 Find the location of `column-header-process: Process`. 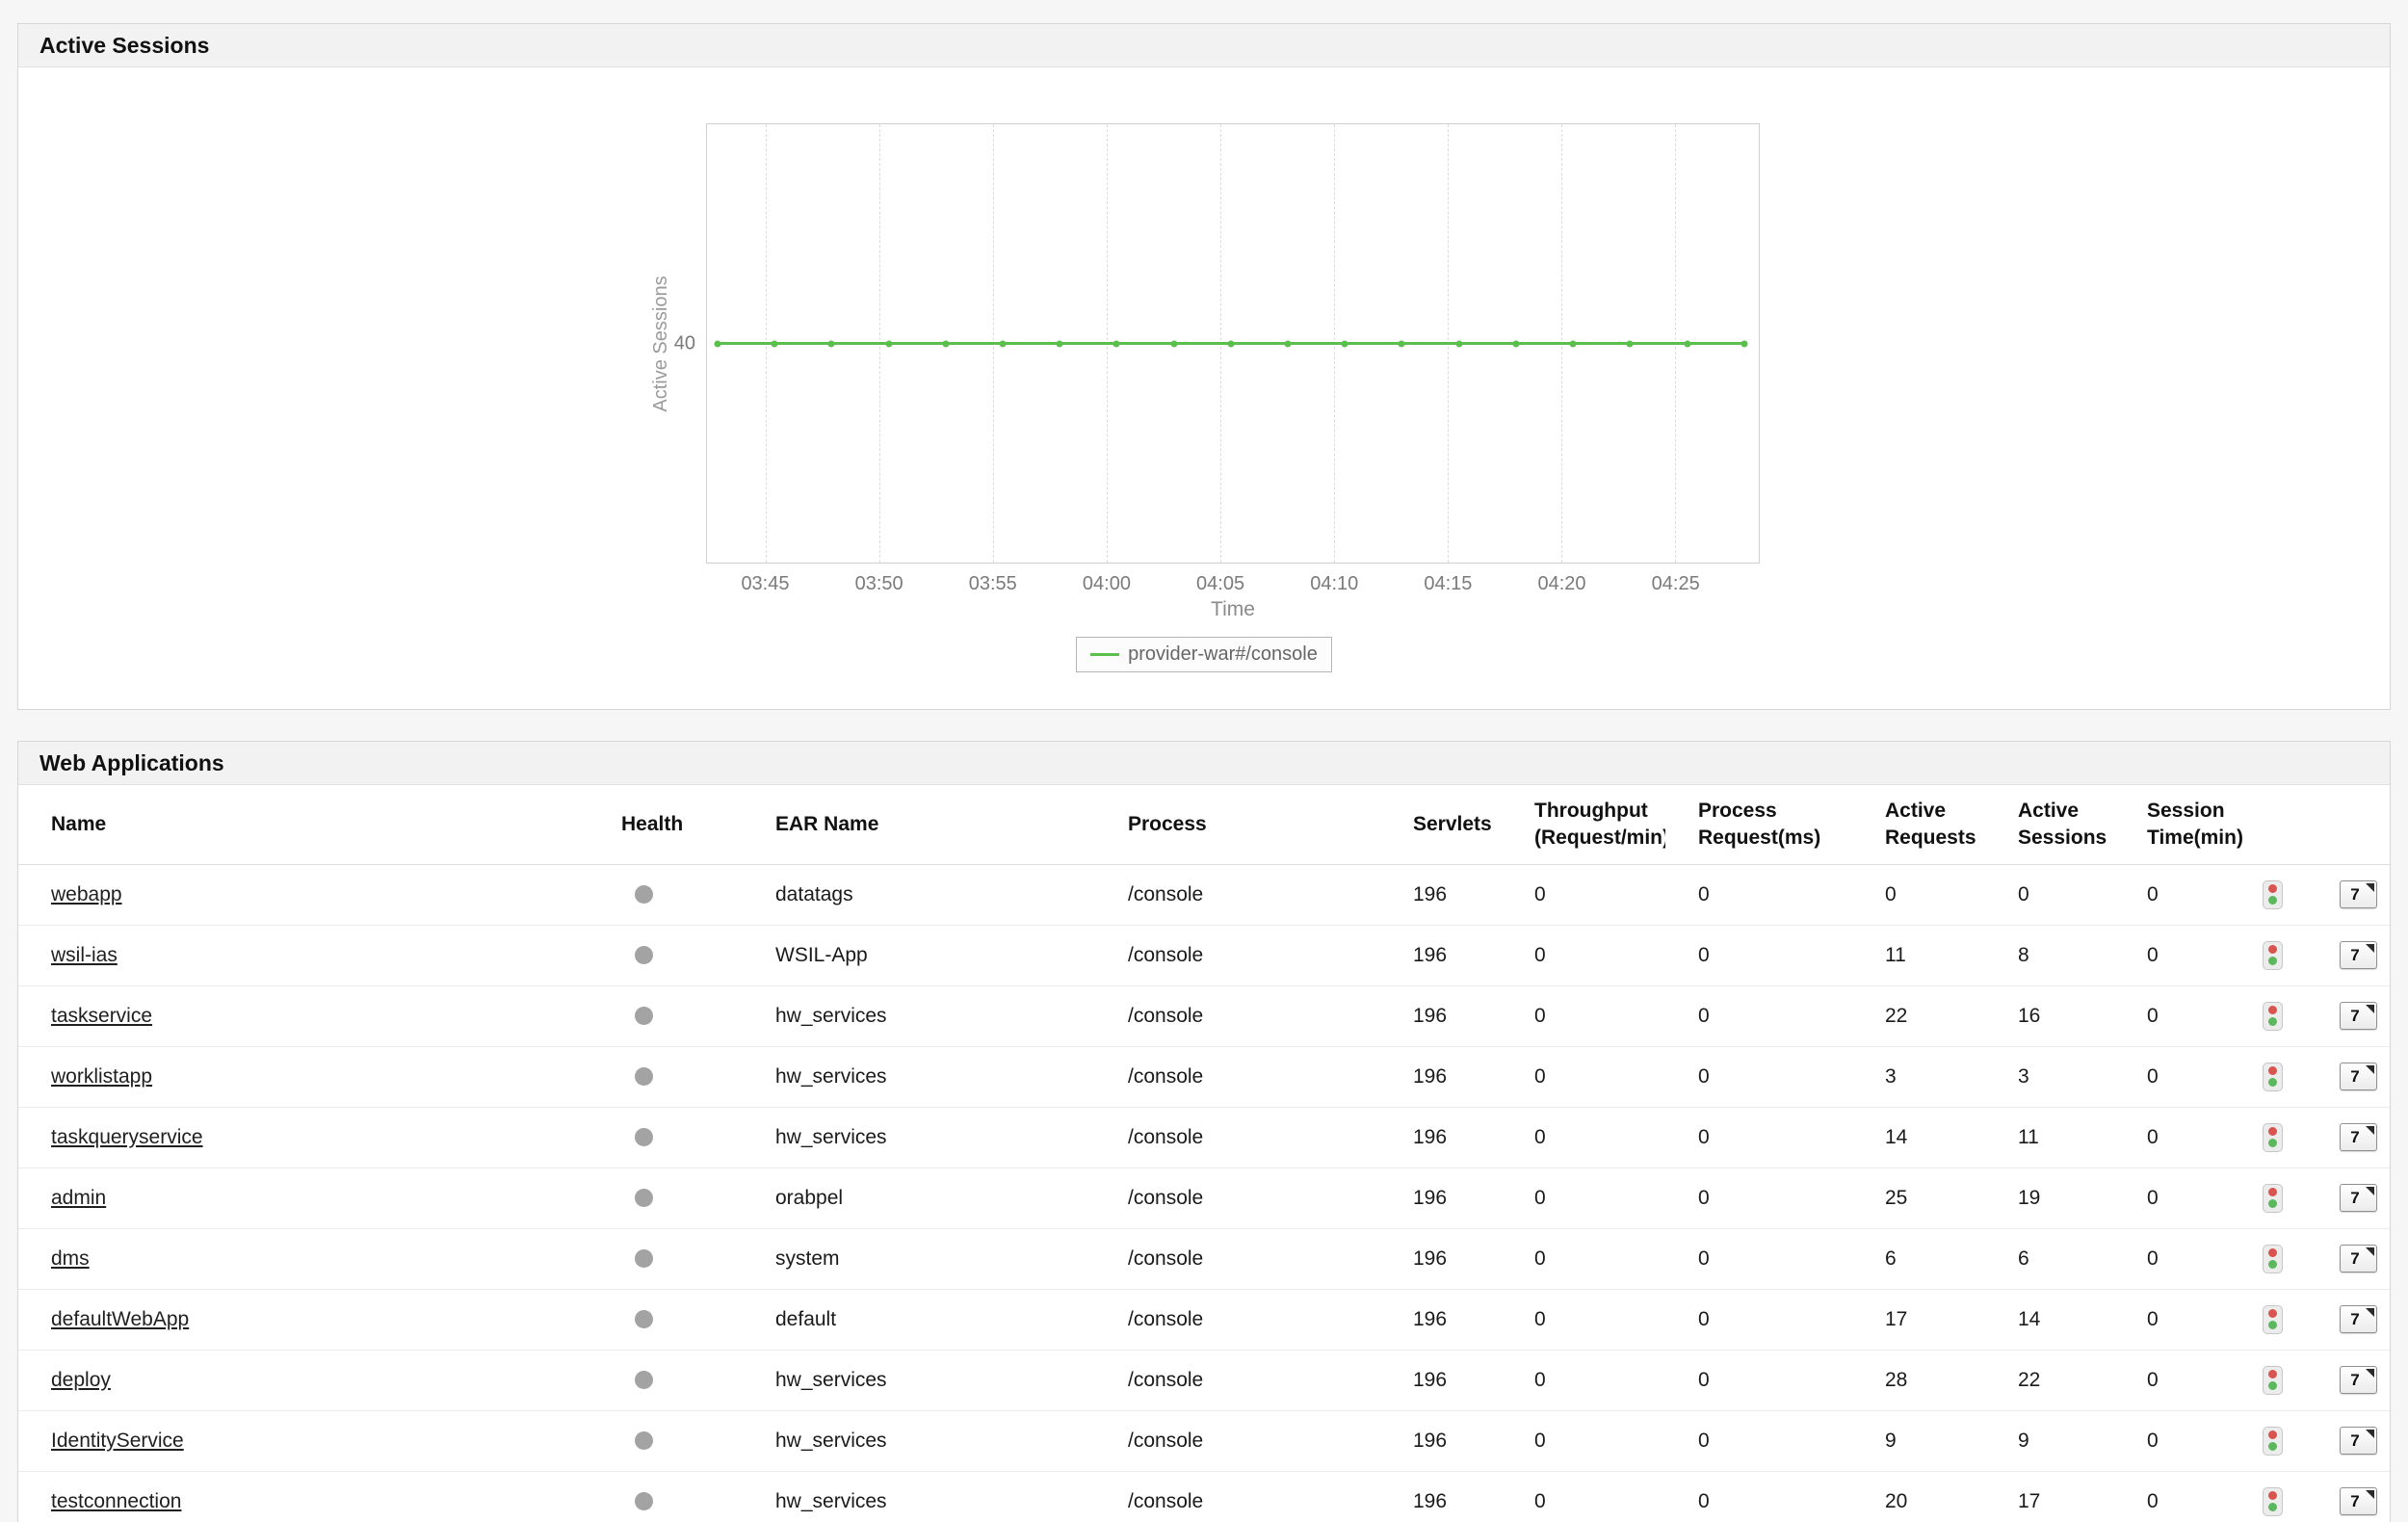

column-header-process: Process is located at coordinates (1237, 825).